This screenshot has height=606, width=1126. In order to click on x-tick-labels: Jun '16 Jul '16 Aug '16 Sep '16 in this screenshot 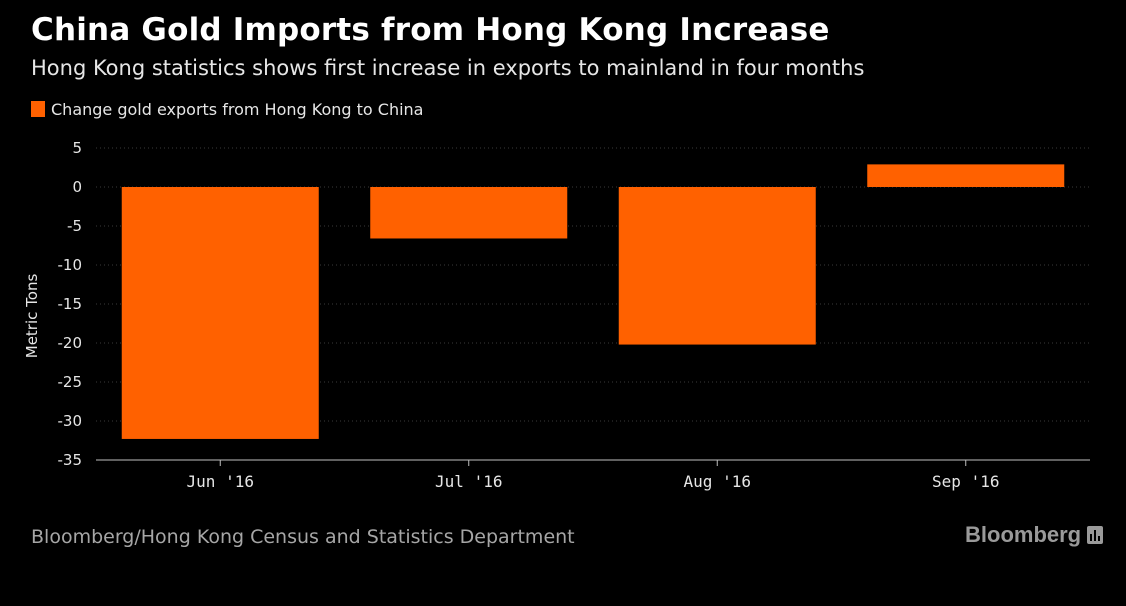, I will do `click(593, 481)`.